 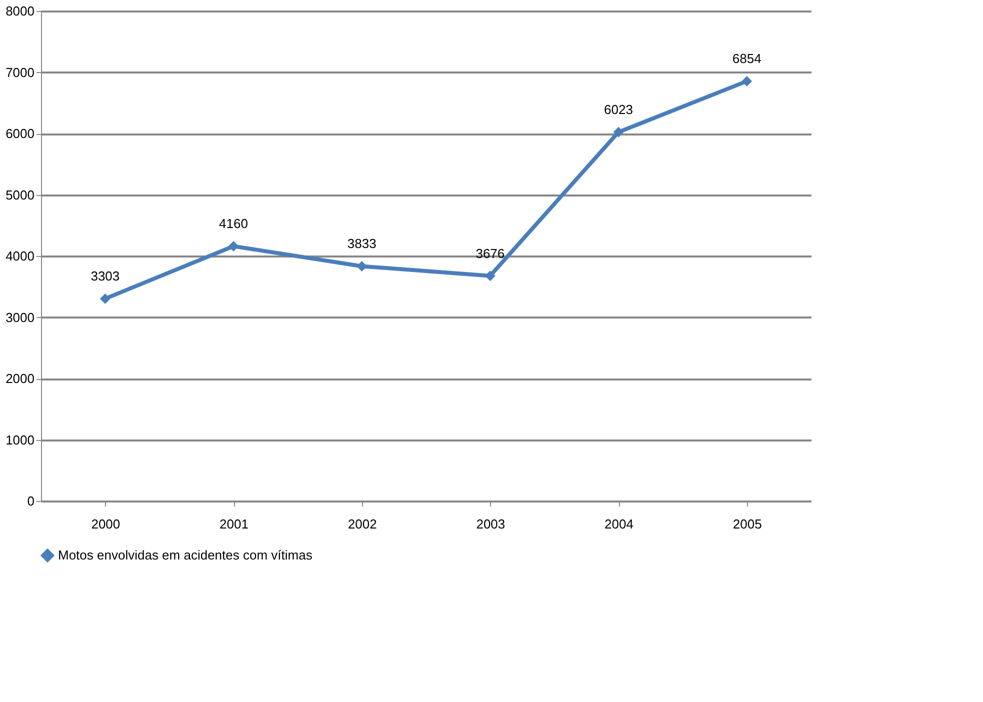 What do you see at coordinates (747, 524) in the screenshot?
I see `x-tick-label: 2005` at bounding box center [747, 524].